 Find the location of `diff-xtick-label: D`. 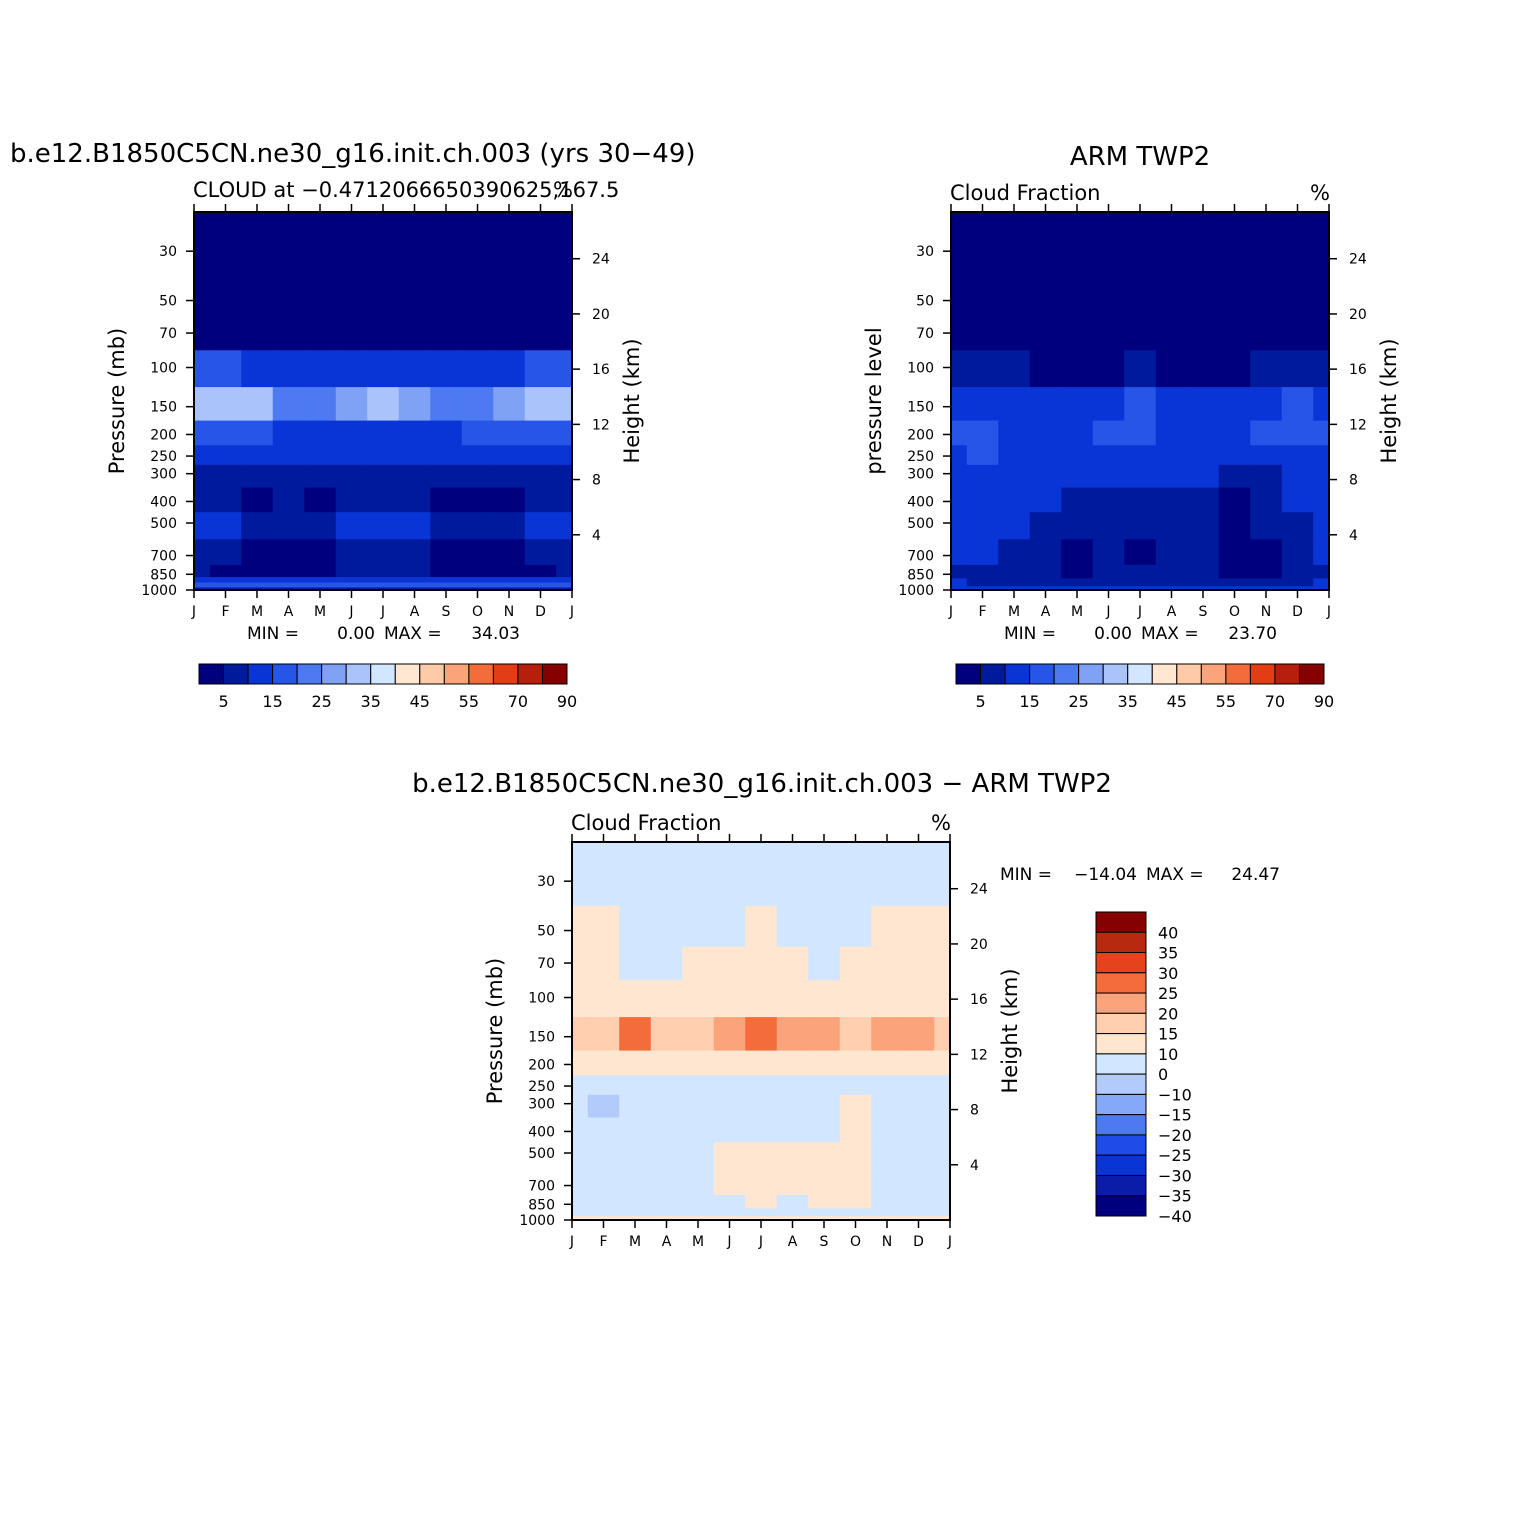

diff-xtick-label: D is located at coordinates (918, 1242).